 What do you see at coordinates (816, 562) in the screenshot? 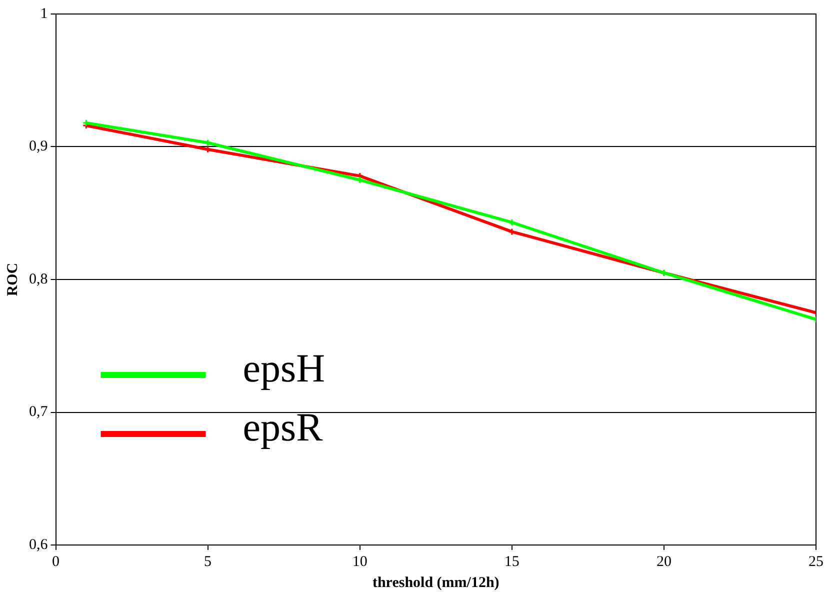
I see `x-tick-label: 25` at bounding box center [816, 562].